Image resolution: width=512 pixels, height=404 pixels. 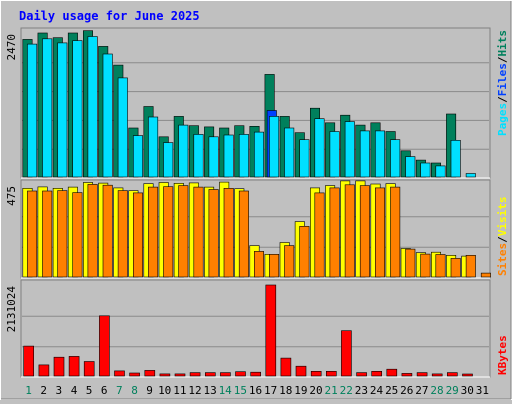 What do you see at coordinates (74, 390) in the screenshot?
I see `x-tick-label: 4` at bounding box center [74, 390].